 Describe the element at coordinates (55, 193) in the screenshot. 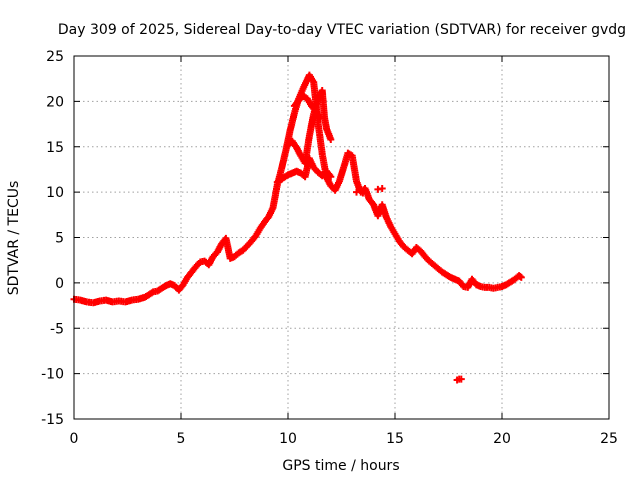

I see `y-tick-label: 10` at that location.